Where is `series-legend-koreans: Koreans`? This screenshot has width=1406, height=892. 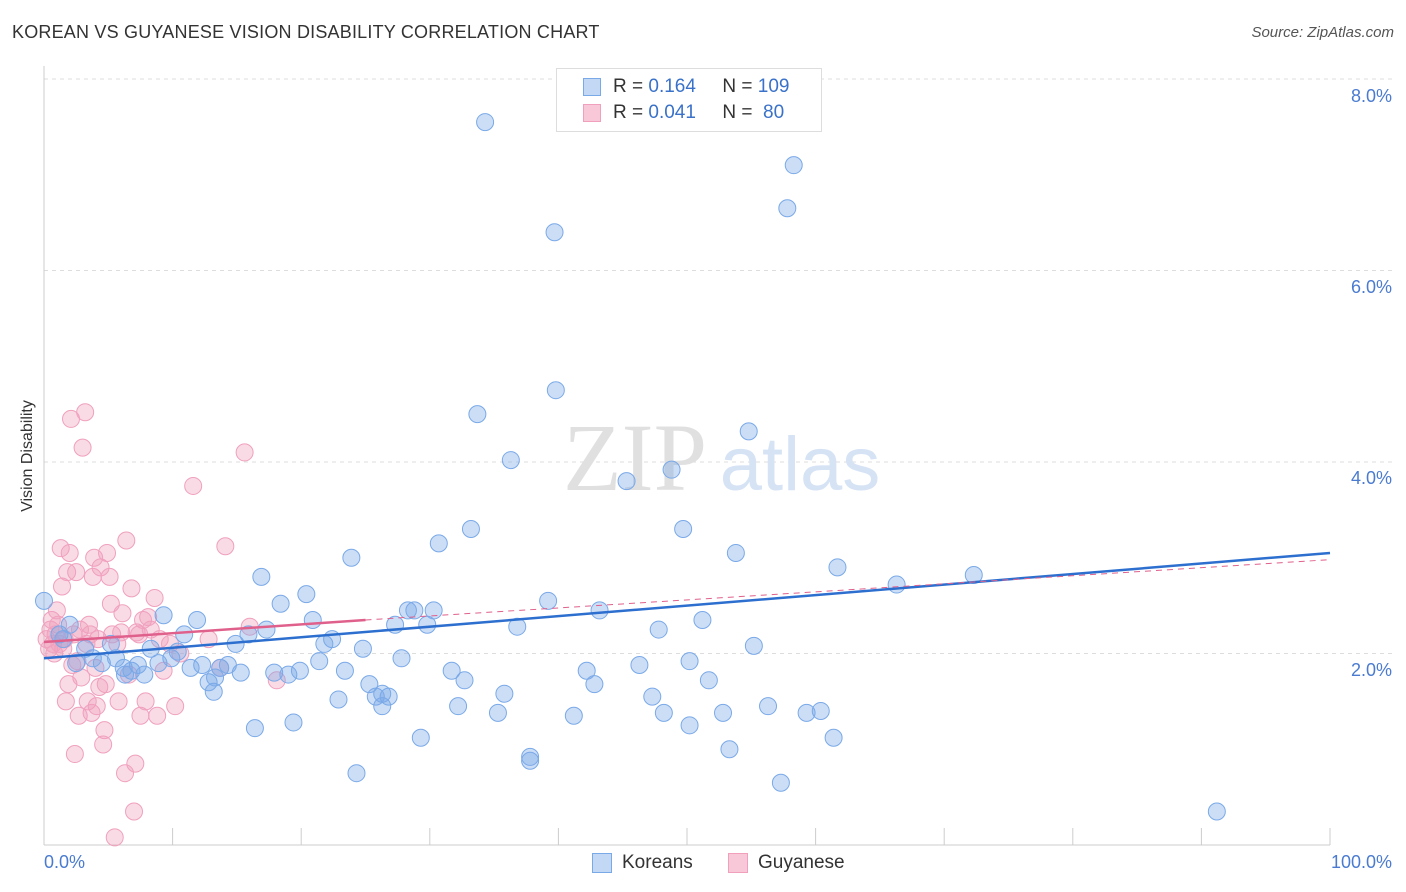 series-legend-koreans: Koreans is located at coordinates (642, 863).